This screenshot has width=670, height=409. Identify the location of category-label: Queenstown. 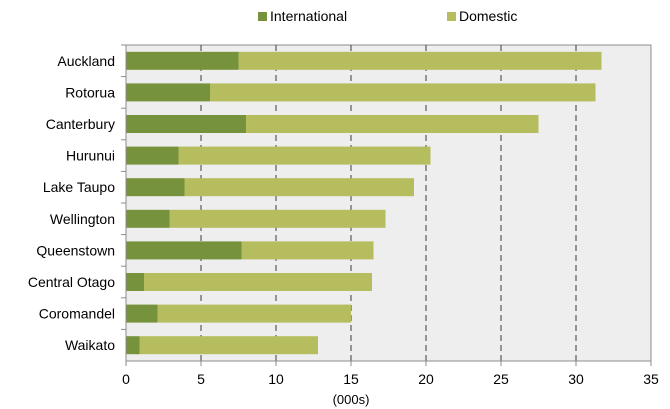
(75, 250).